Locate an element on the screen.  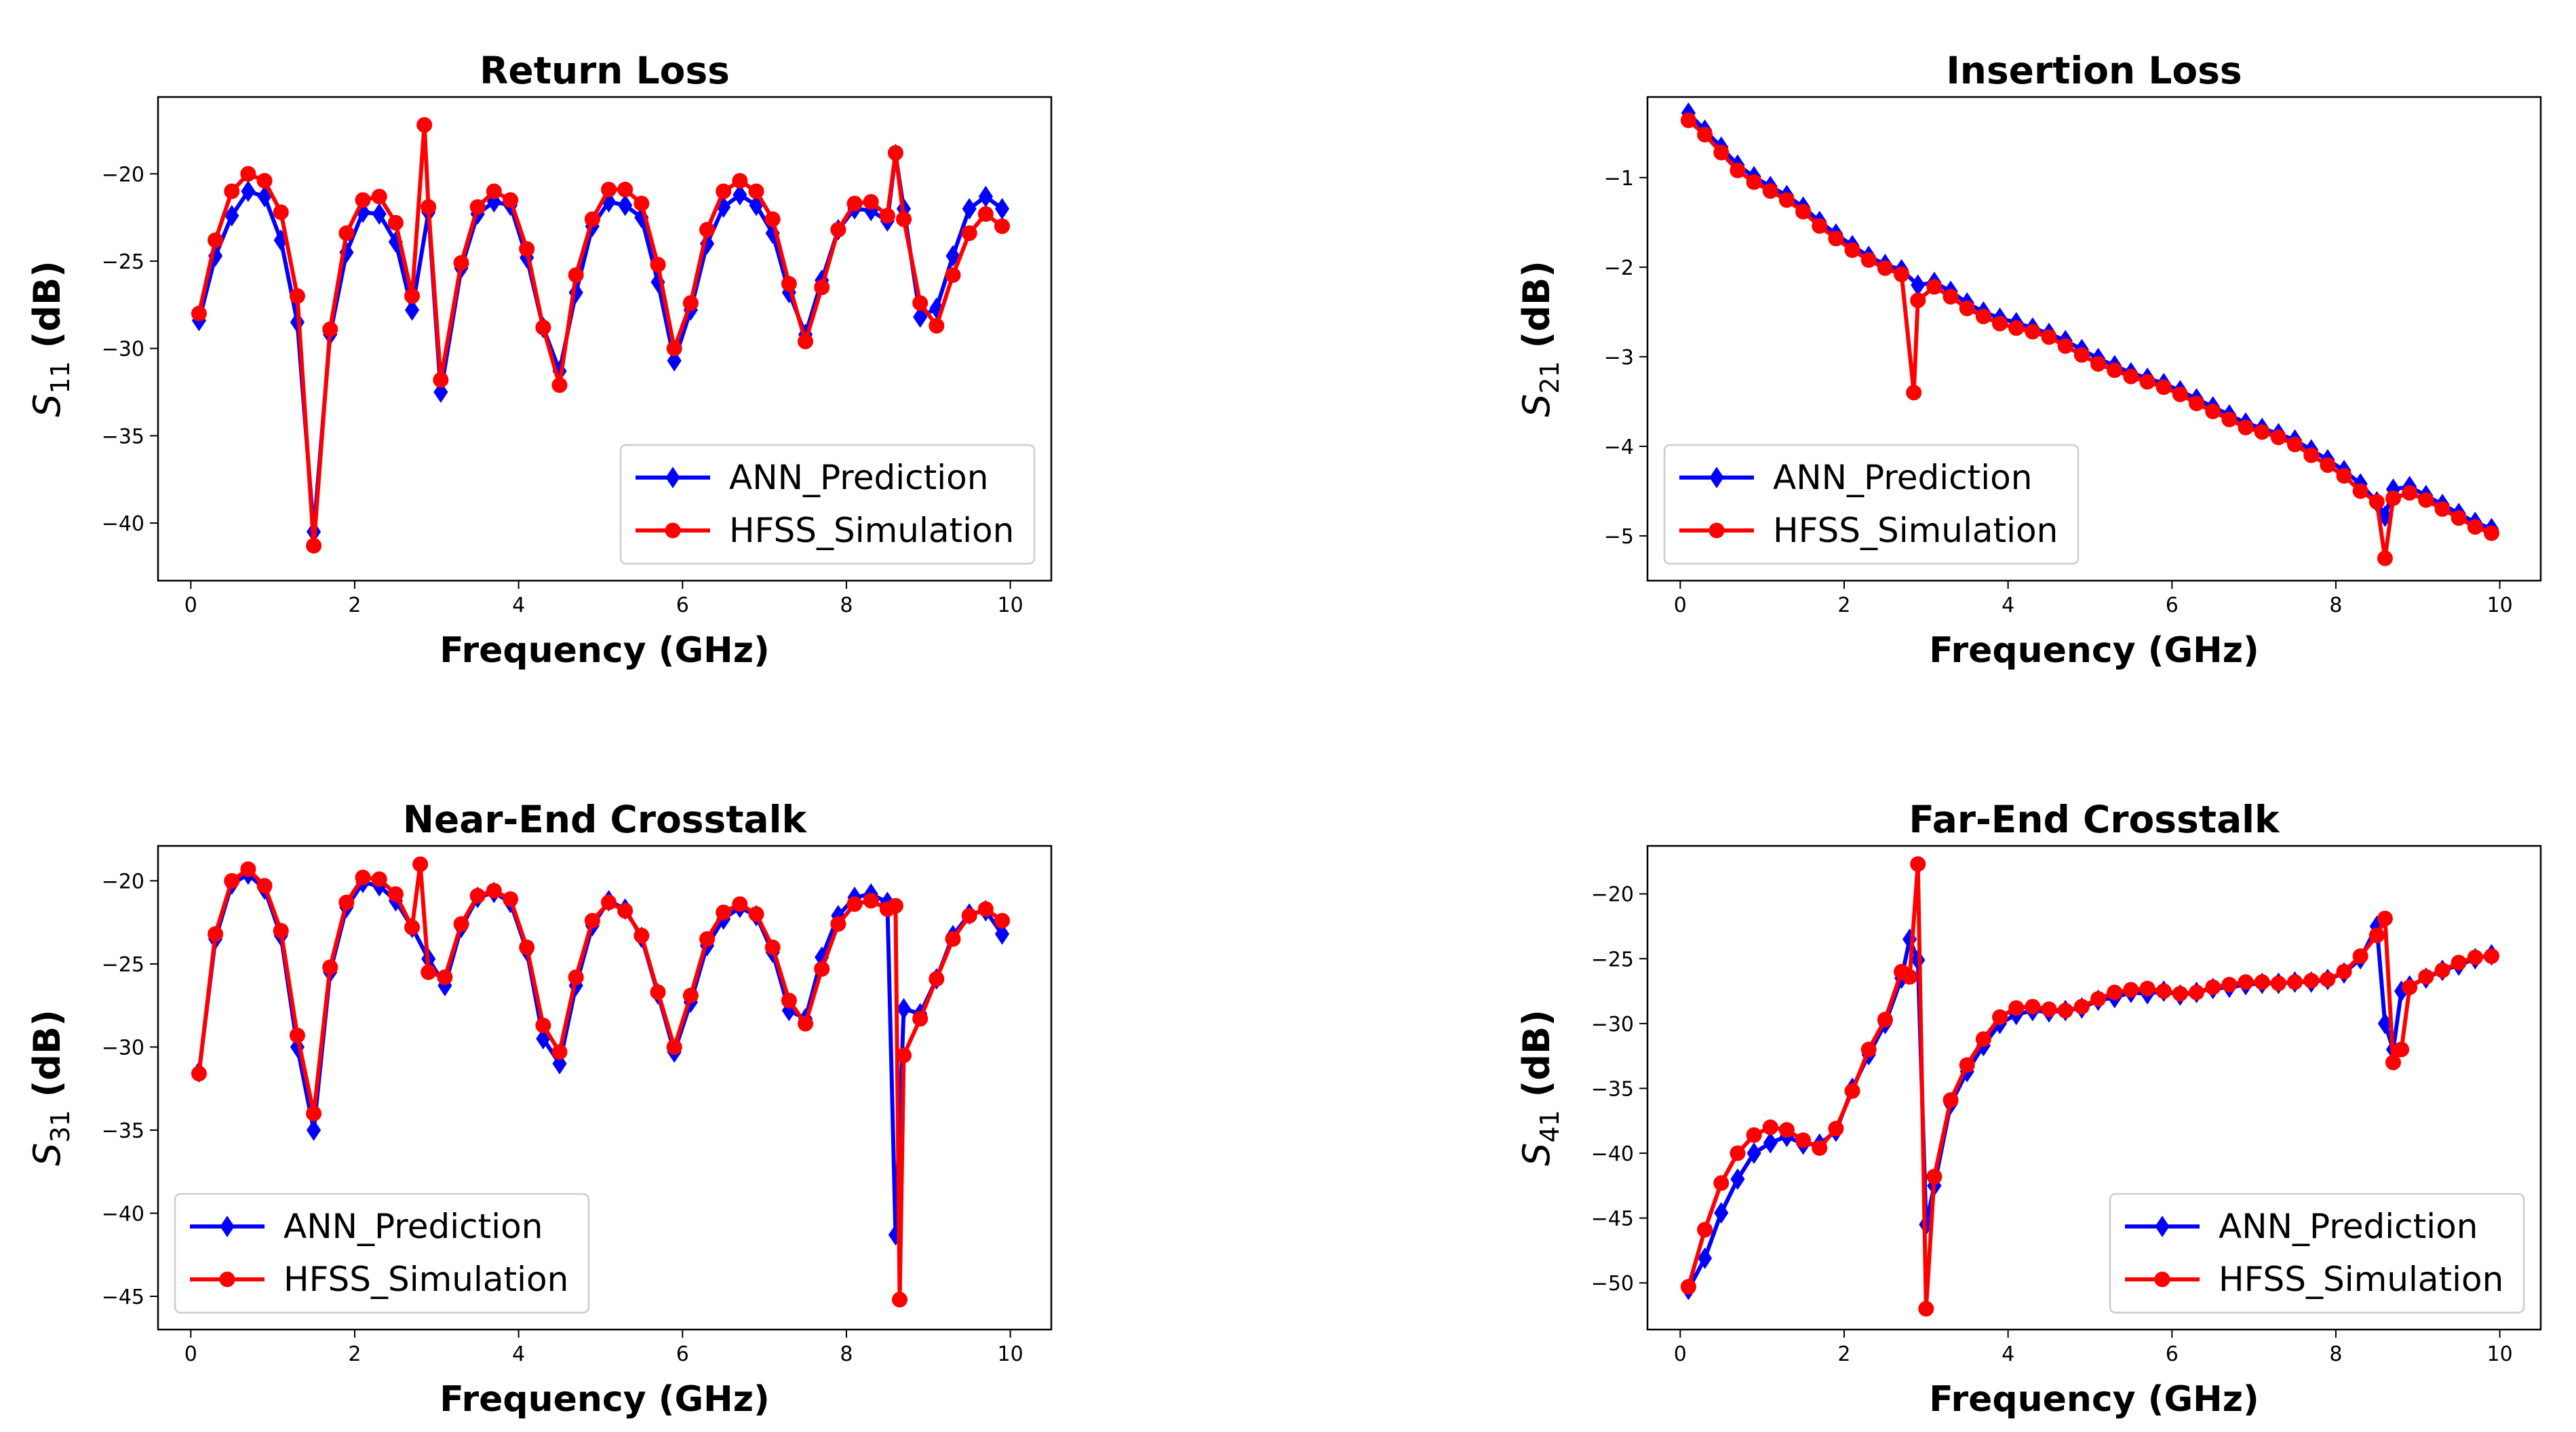
plot-frame is located at coordinates (605, 339).